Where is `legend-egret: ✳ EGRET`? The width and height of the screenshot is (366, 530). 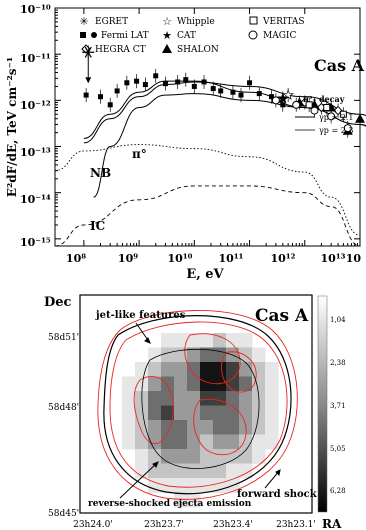 legend-egret: ✳ EGRET is located at coordinates (103, 21).